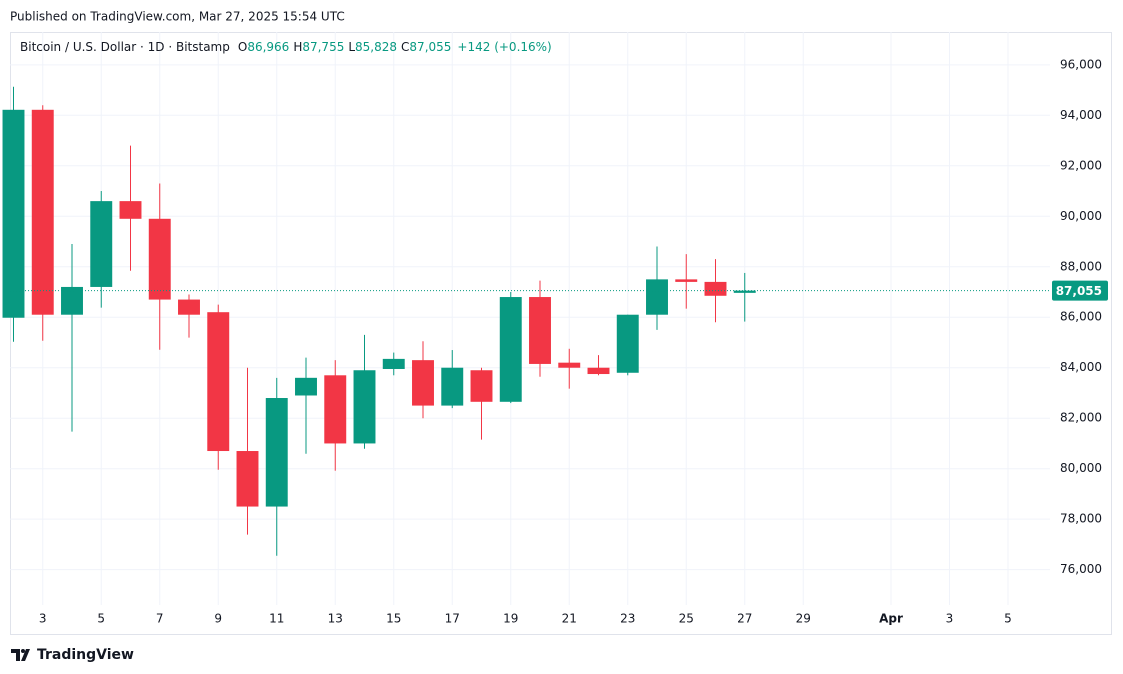 This screenshot has width=1123, height=674. I want to click on x-tick-label: 19, so click(510, 619).